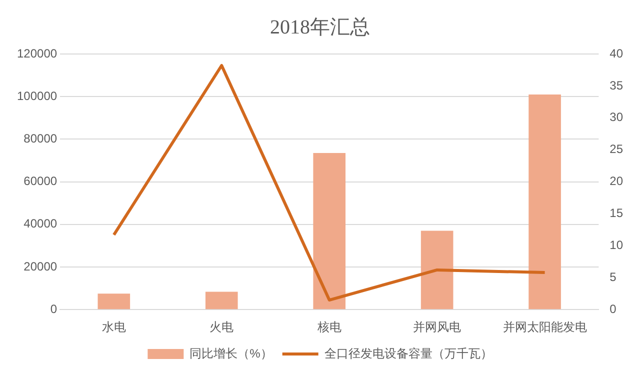  Describe the element at coordinates (544, 327) in the screenshot. I see `x-tick-label: 并网太阳能发电` at that location.